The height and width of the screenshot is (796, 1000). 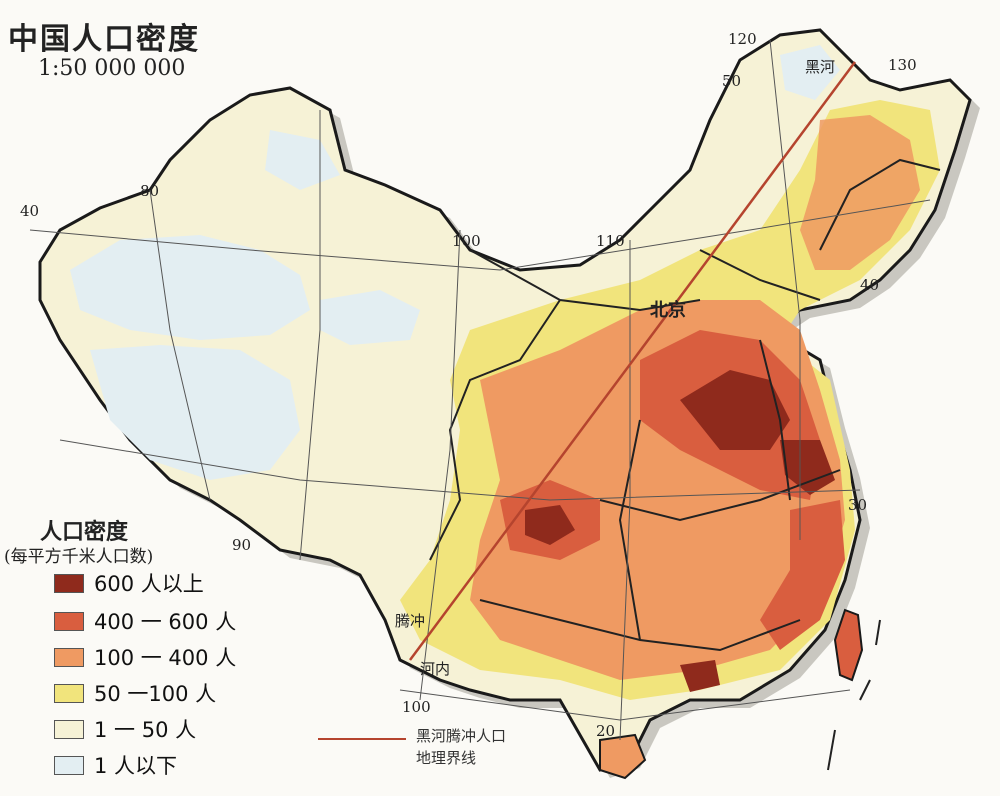 I want to click on latitude-label-30: 30, so click(x=858, y=505).